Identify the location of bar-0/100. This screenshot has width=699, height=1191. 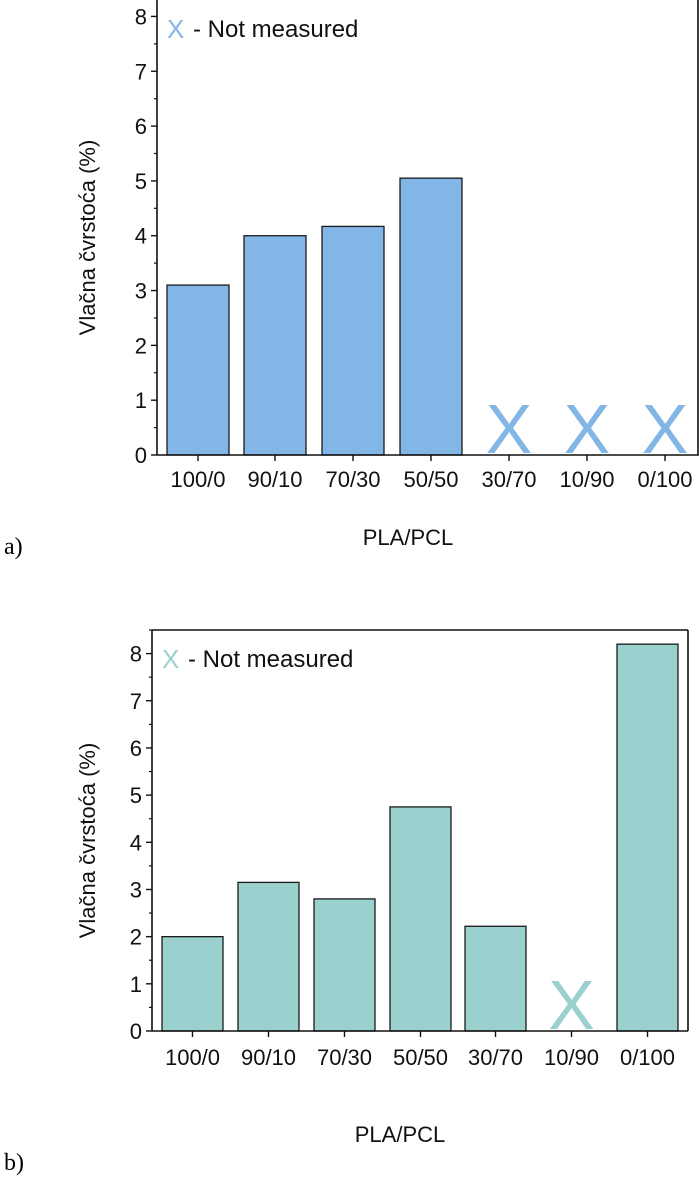
(647, 837).